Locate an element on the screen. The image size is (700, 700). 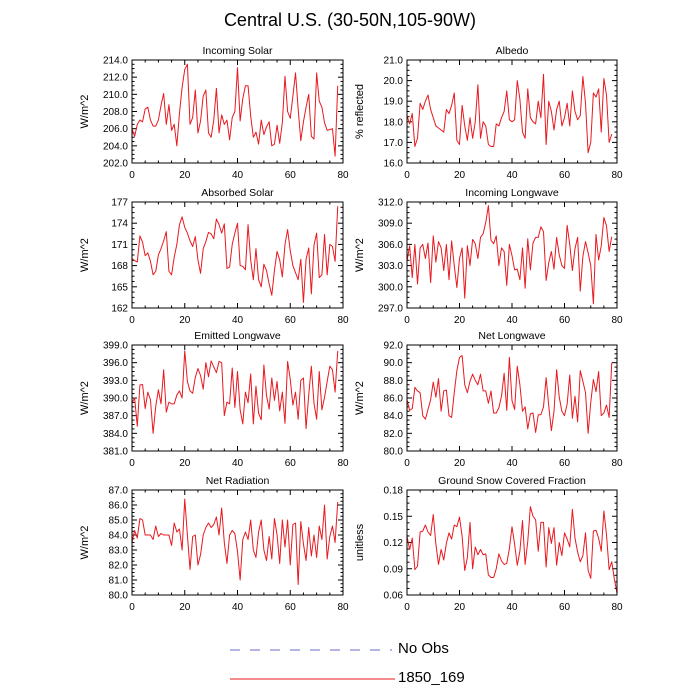
legend-label: No Obs is located at coordinates (423, 648).